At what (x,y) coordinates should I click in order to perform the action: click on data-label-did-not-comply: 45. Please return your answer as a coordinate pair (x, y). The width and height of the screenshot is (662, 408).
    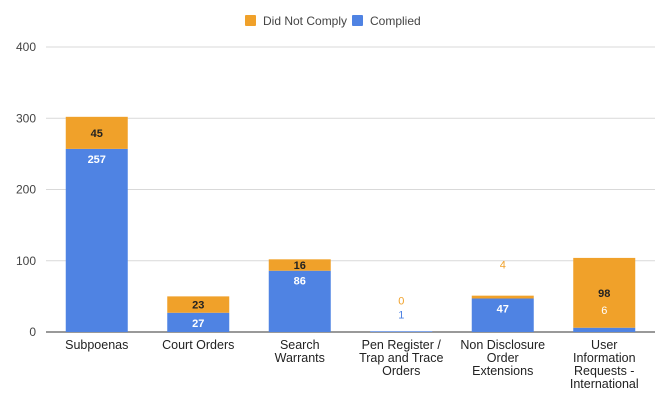
    Looking at the image, I should click on (97, 134).